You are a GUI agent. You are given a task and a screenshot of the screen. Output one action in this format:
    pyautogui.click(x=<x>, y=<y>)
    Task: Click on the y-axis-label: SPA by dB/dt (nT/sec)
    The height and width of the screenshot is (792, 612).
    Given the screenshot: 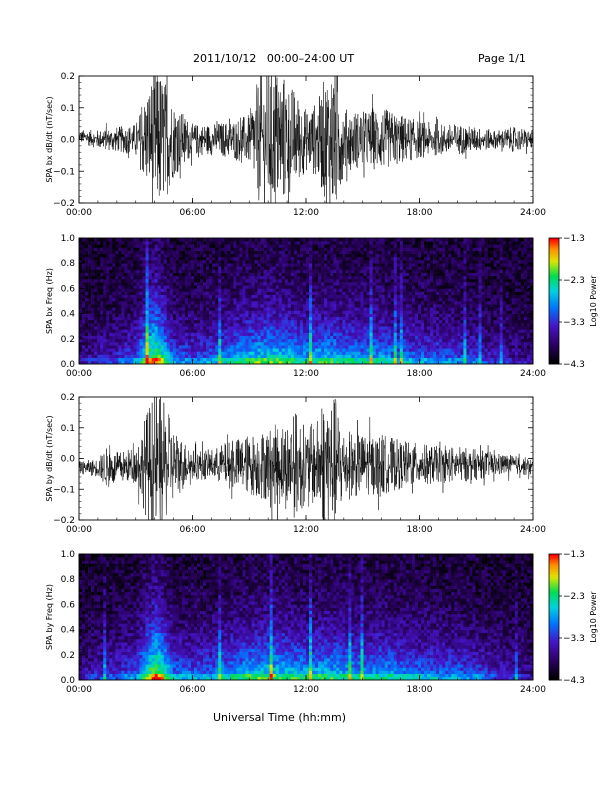 What is the action you would take?
    pyautogui.click(x=49, y=458)
    